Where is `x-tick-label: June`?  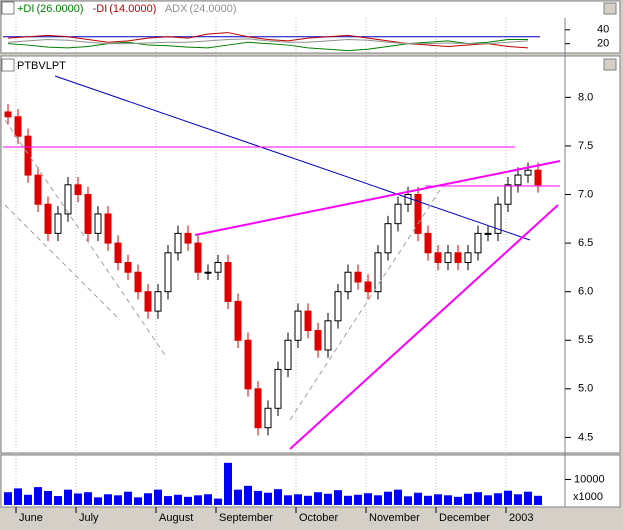 x-tick-label: June is located at coordinates (31, 518).